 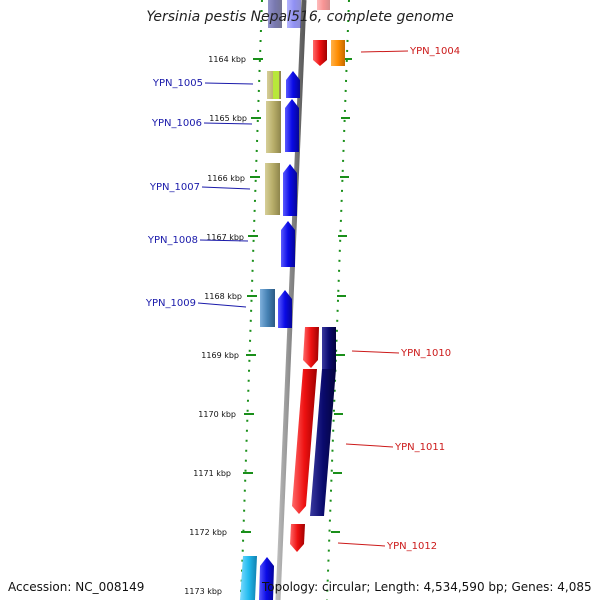 I want to click on gene-ypn-1011-red, so click(x=304, y=441).